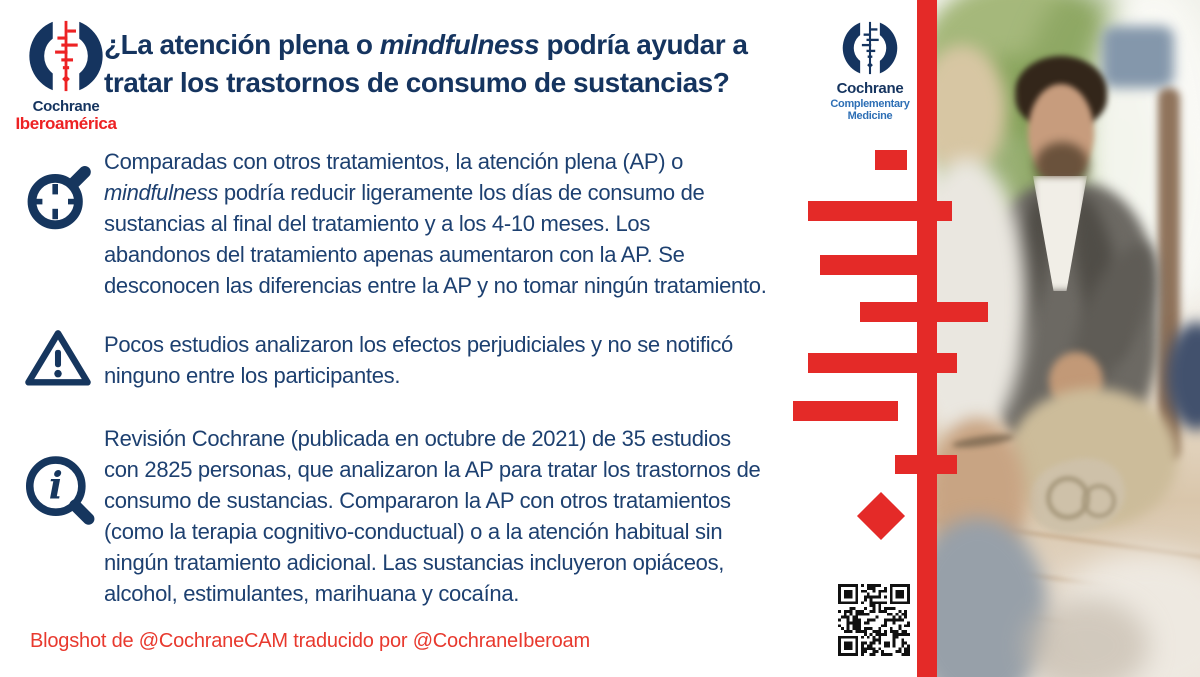 This screenshot has width=1200, height=677. I want to click on info-magnifier-icon: i, so click(60, 490).